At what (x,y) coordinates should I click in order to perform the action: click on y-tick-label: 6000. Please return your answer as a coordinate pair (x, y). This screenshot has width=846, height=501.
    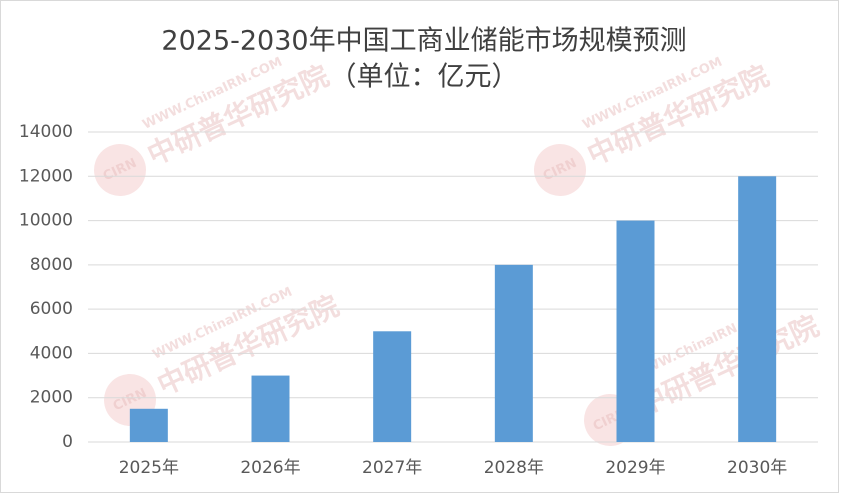
    Looking at the image, I should click on (51, 309).